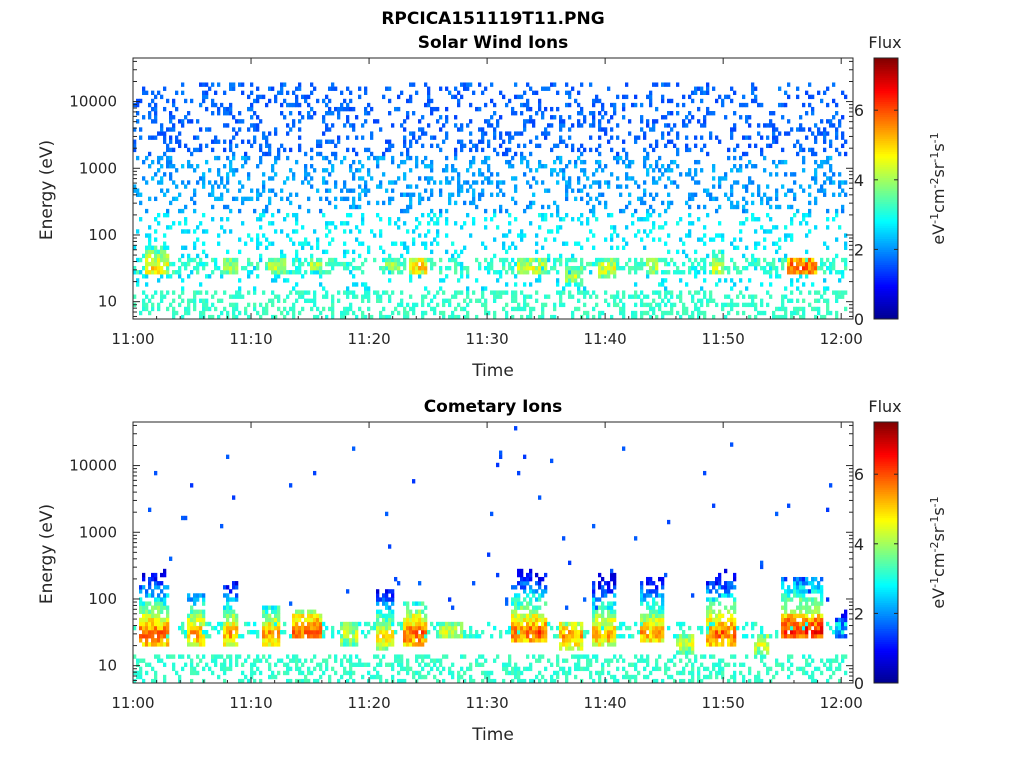 The height and width of the screenshot is (768, 1024). What do you see at coordinates (368, 339) in the screenshot?
I see `x-tick-label: 11:20` at bounding box center [368, 339].